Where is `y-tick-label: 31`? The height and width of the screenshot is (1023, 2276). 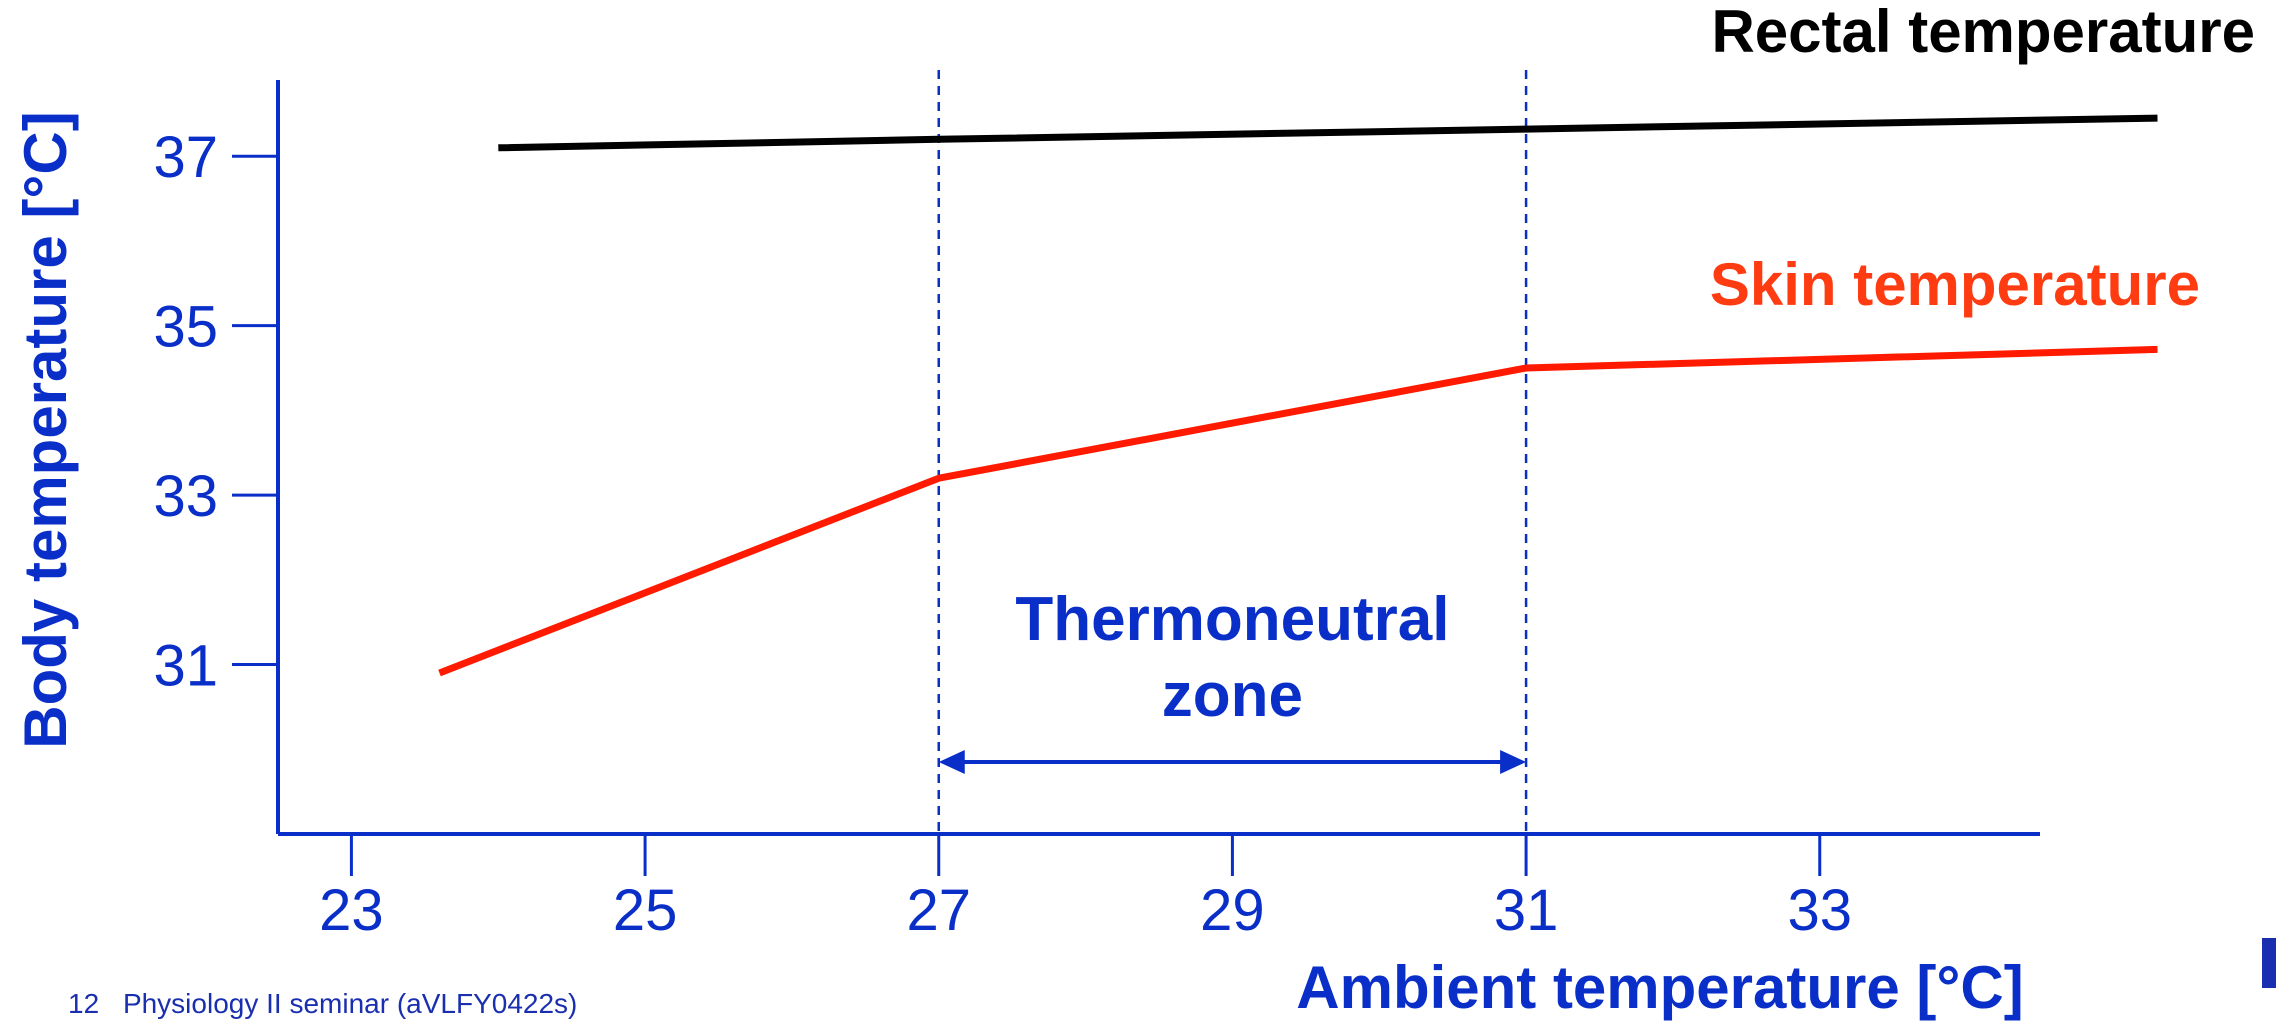
y-tick-label: 31 is located at coordinates (185, 666).